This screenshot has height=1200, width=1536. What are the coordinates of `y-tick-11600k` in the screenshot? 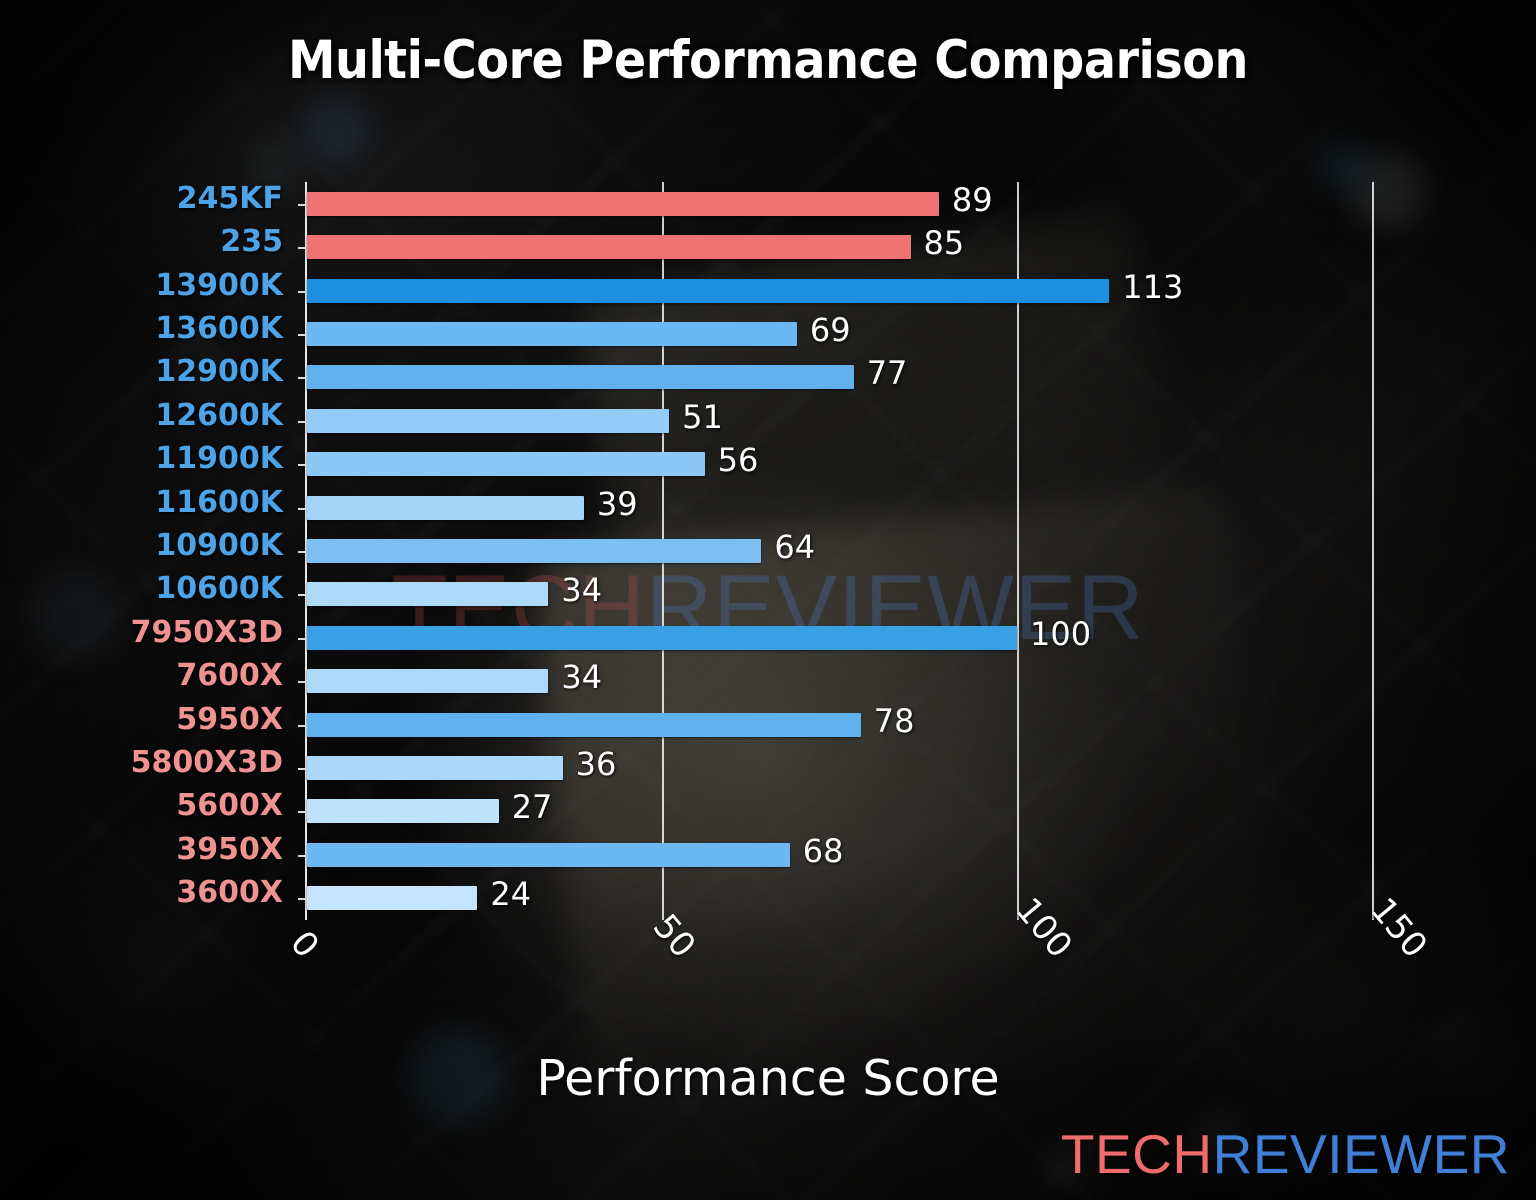 It's located at (301, 508).